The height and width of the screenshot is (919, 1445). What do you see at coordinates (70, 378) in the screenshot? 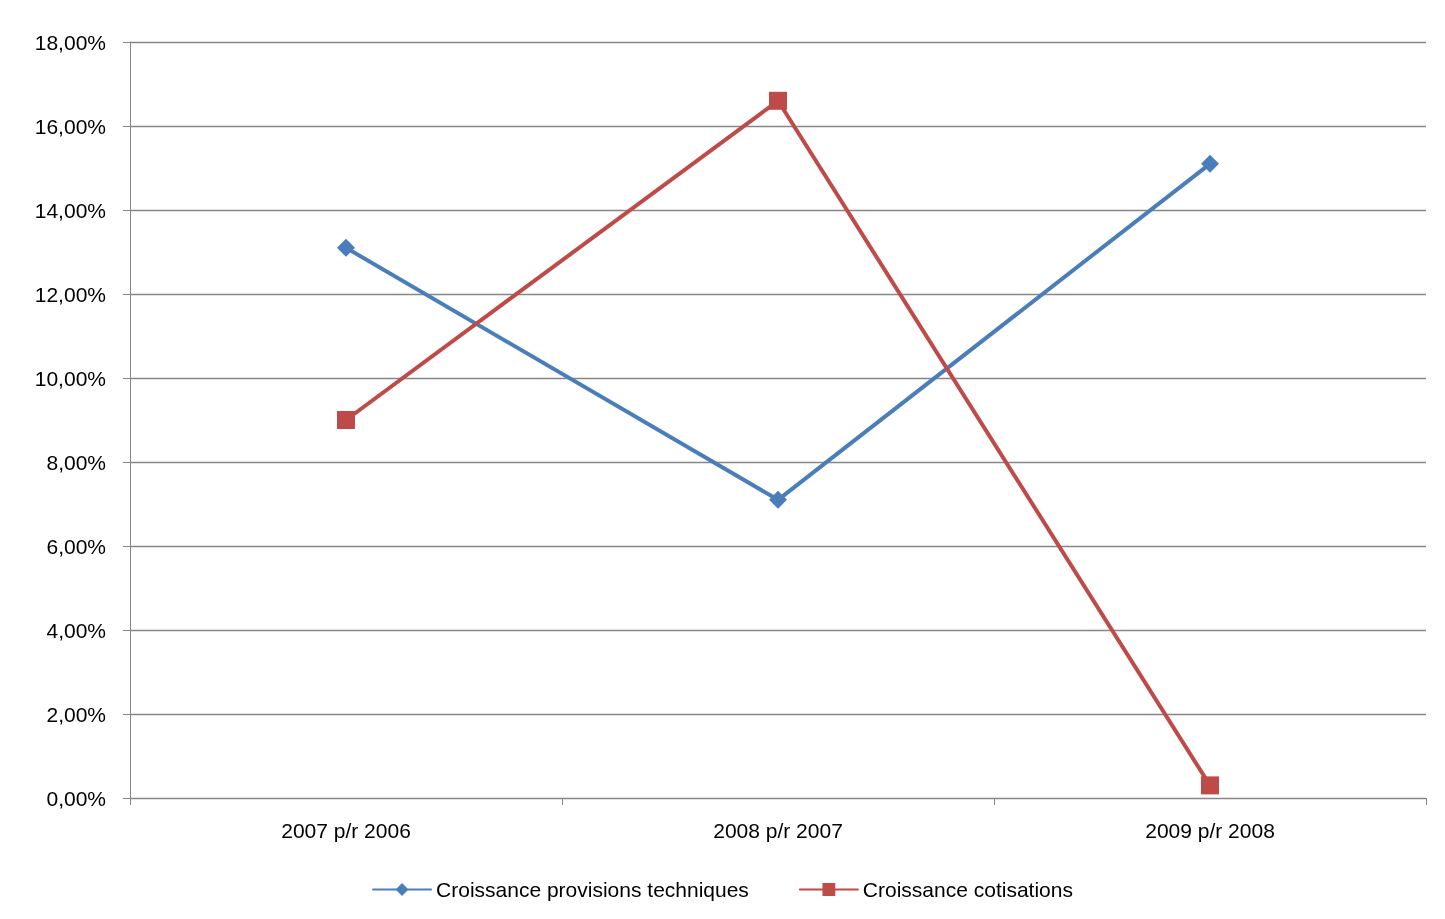
I see `y-tick-label: 10,00%` at bounding box center [70, 378].